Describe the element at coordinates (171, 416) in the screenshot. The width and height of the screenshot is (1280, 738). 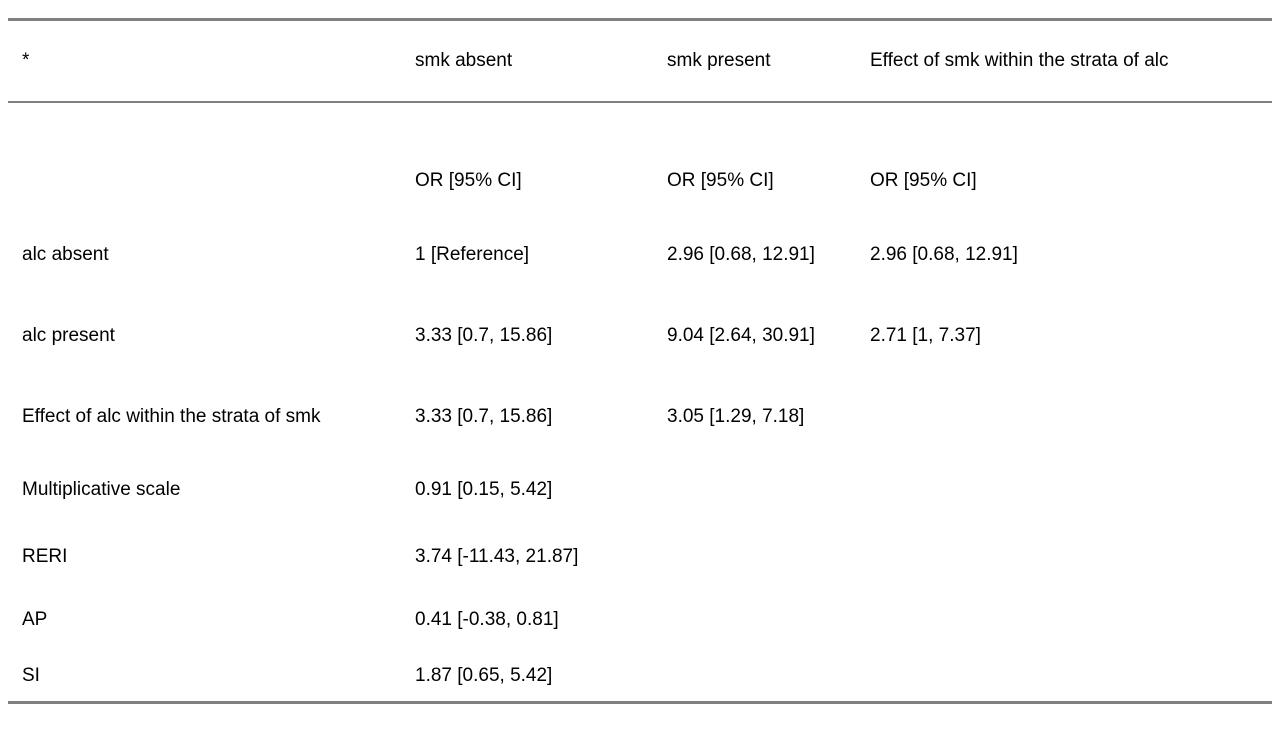
I see `row-label: Effect of alc within the strata of smk` at that location.